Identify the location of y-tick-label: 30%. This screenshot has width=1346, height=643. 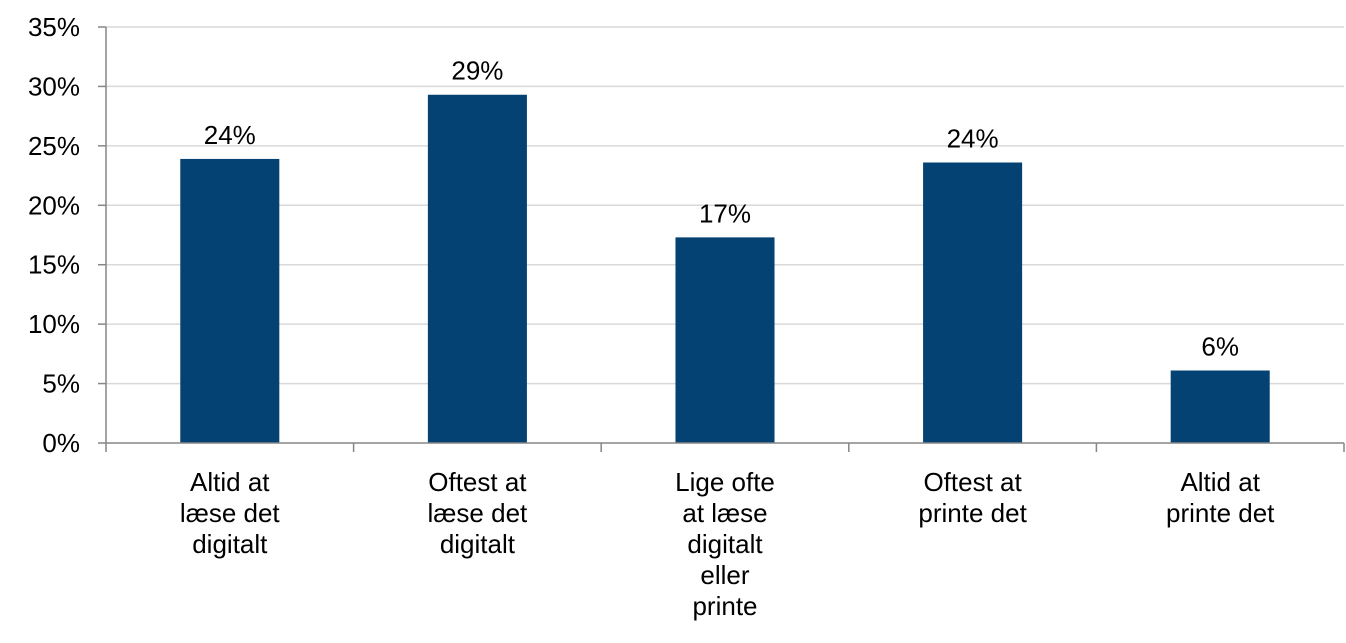
(54, 86).